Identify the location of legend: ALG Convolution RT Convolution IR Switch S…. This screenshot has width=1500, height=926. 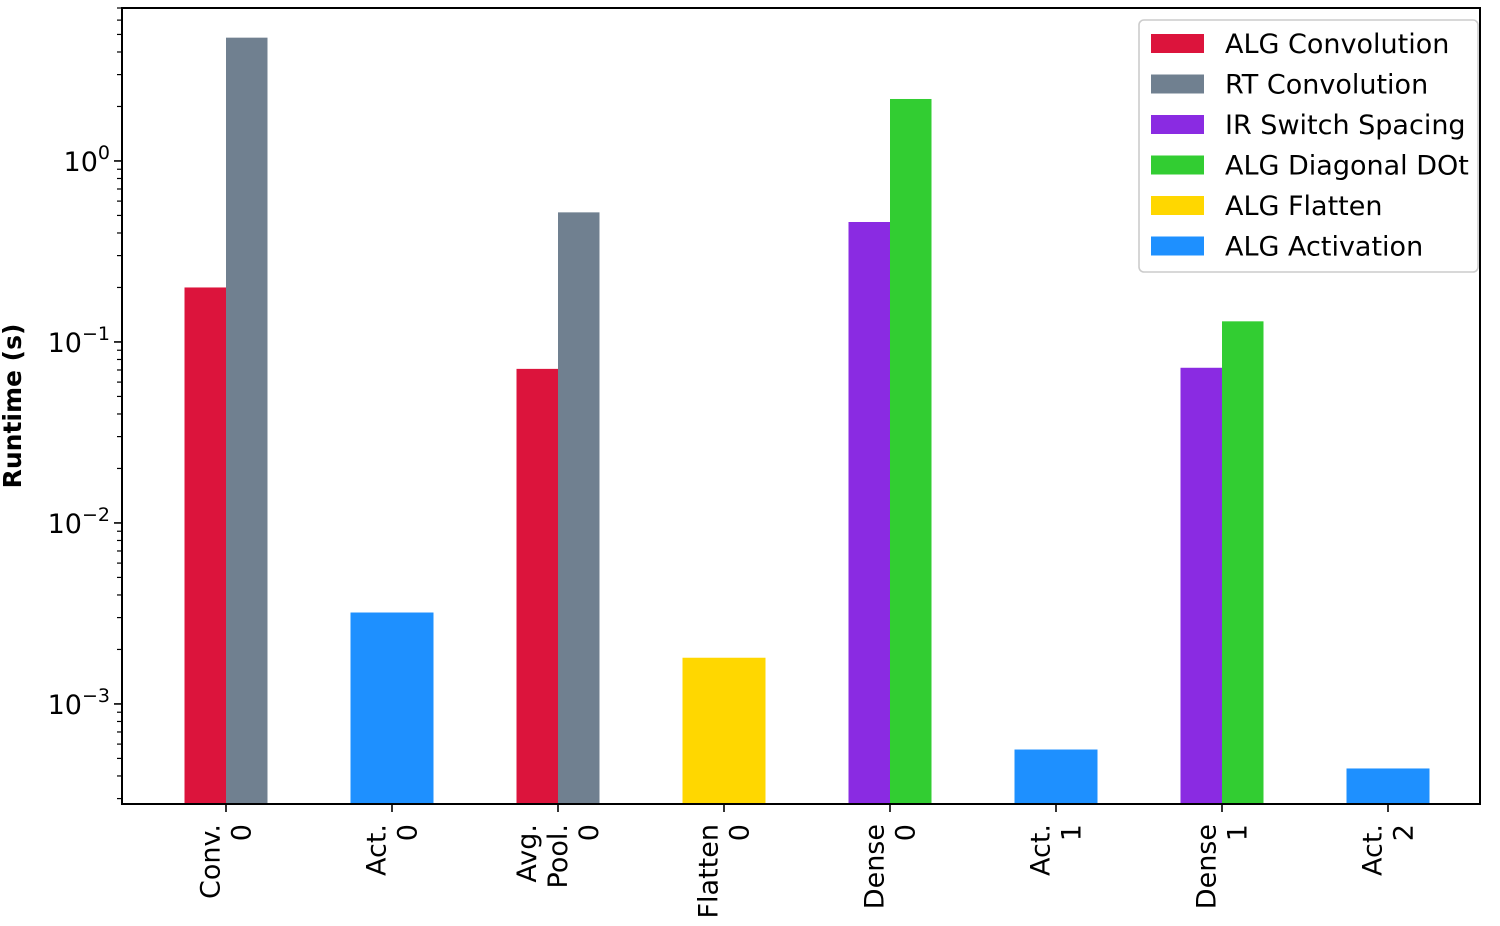
(1308, 146).